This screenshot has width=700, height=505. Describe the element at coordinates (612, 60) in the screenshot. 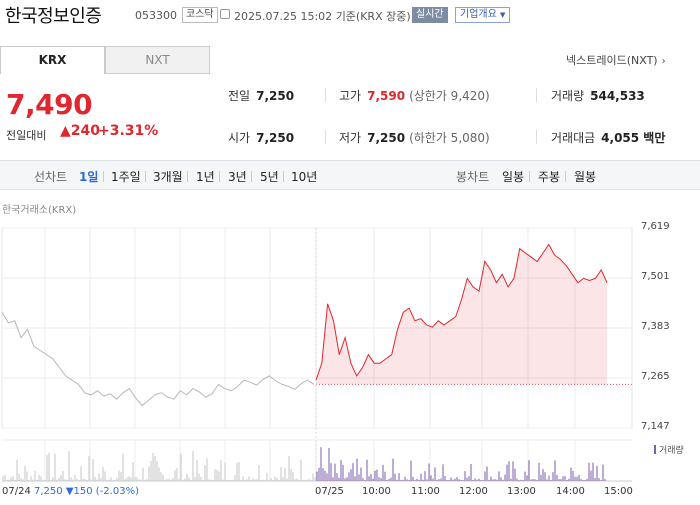

I see `nextrade-link-label: 넥스트레이드(NXT)` at that location.